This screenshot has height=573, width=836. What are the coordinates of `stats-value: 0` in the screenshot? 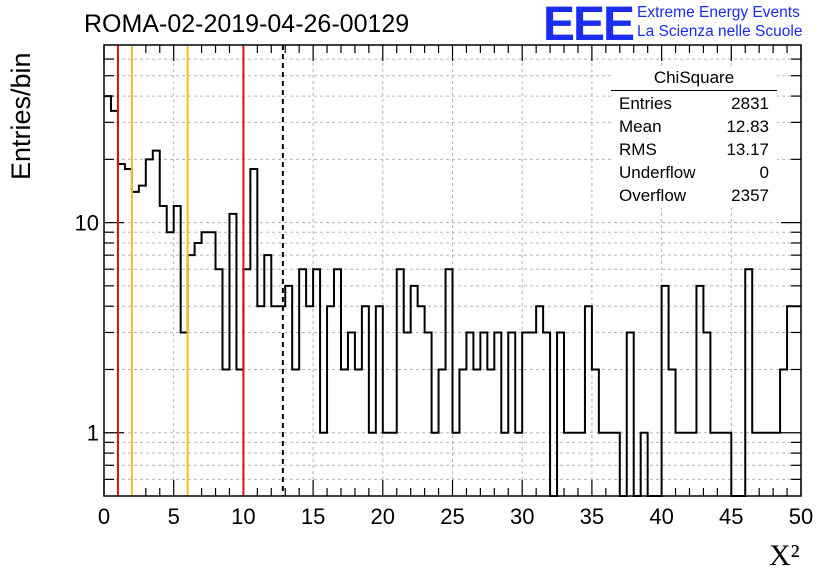 It's located at (764, 172).